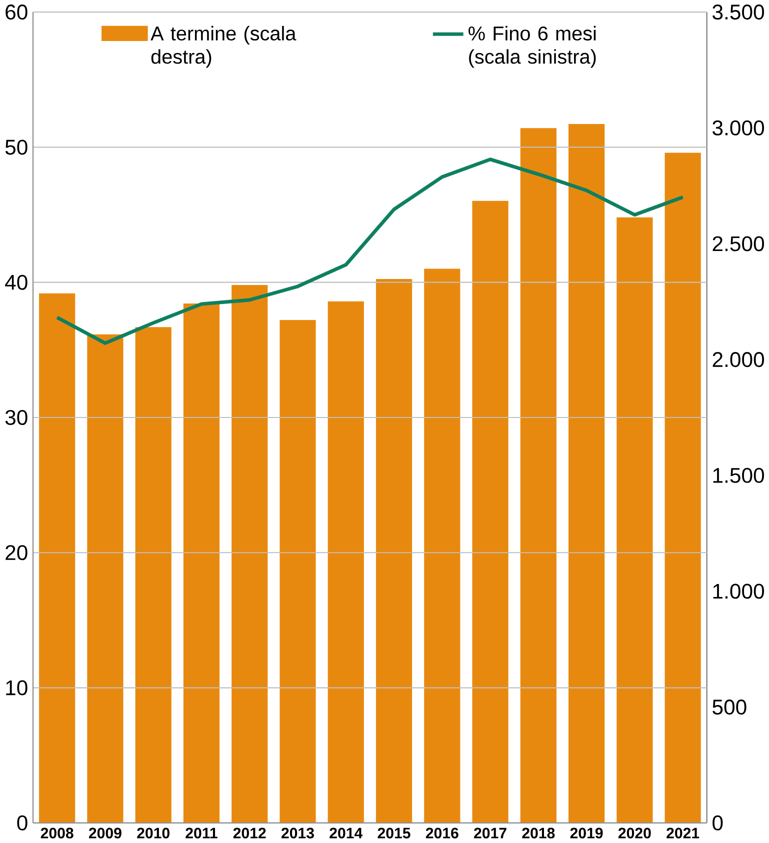  What do you see at coordinates (738, 128) in the screenshot?
I see `y2-tick-label: 3.000` at bounding box center [738, 128].